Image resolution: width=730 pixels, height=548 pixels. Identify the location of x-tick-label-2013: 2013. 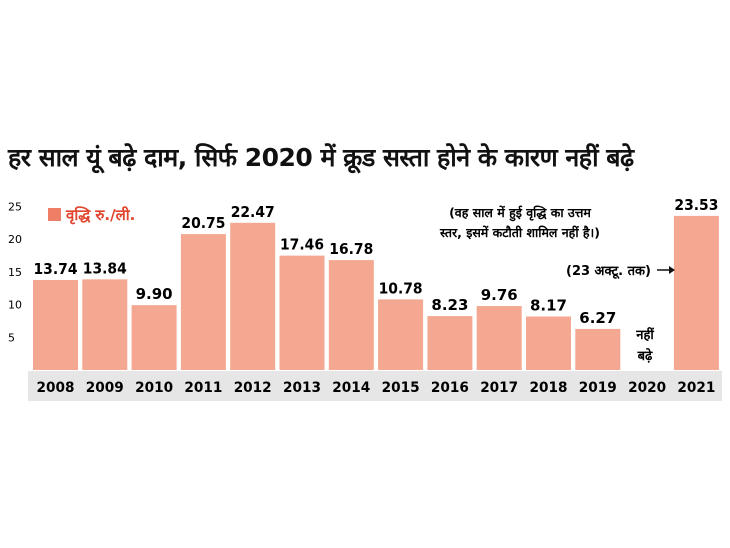
(302, 388).